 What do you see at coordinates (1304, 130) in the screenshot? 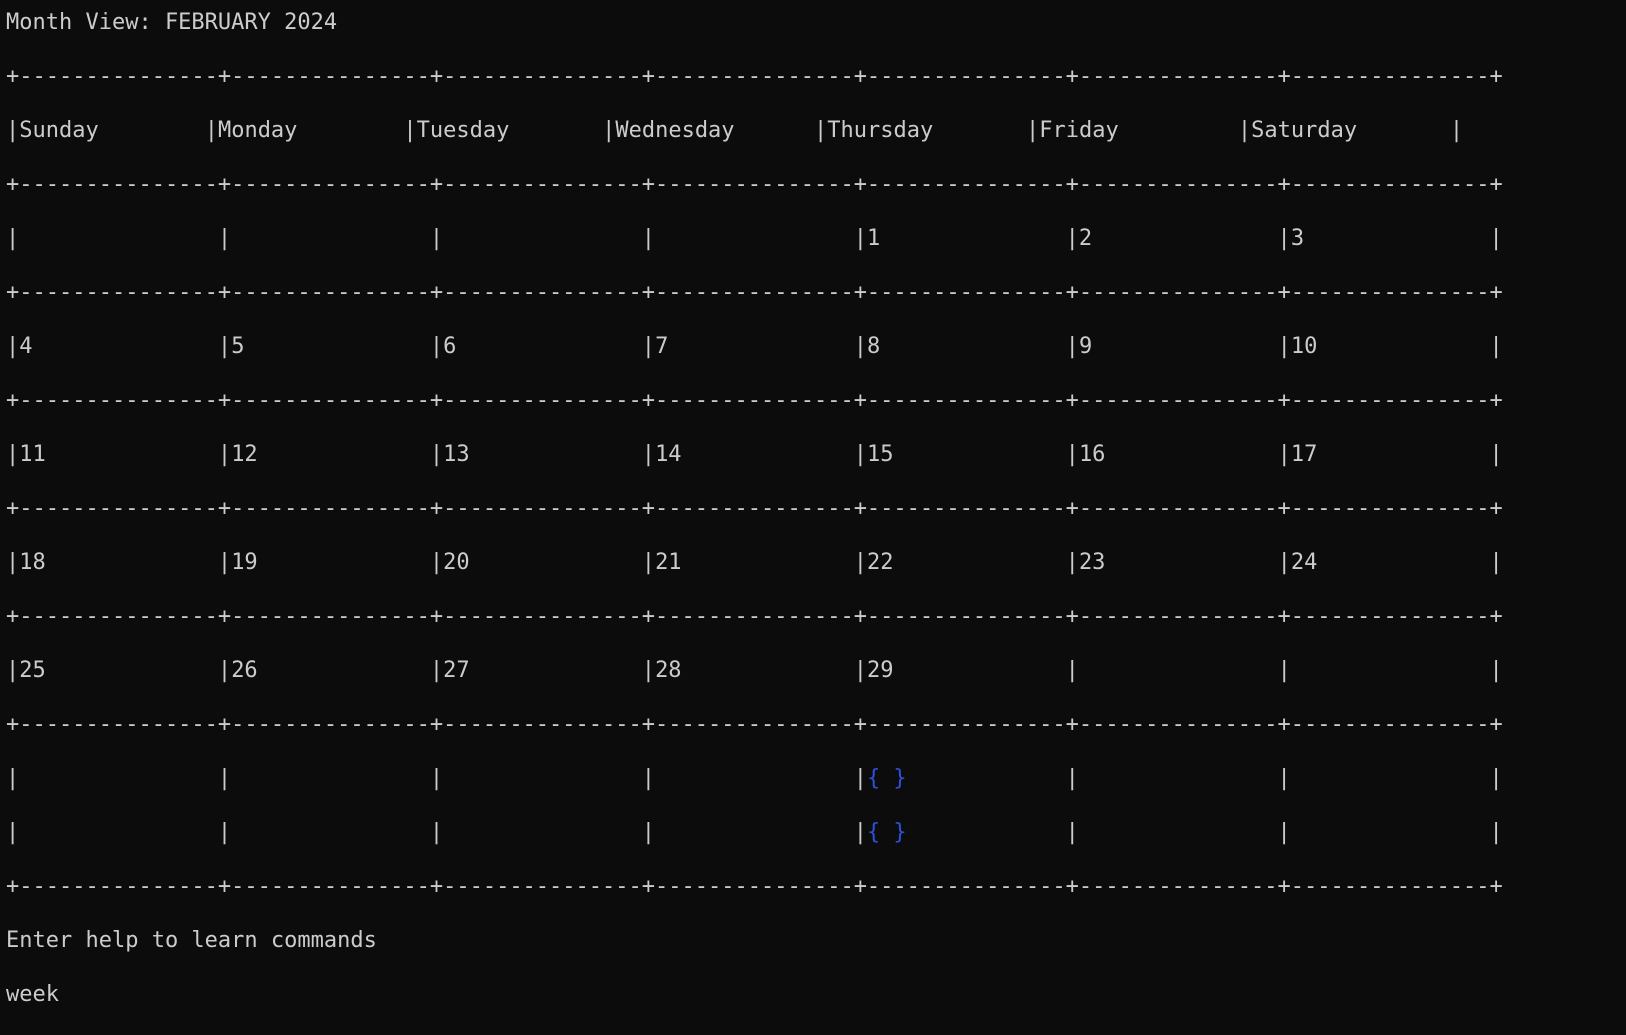
I see `weekday-saturday: Saturday` at bounding box center [1304, 130].